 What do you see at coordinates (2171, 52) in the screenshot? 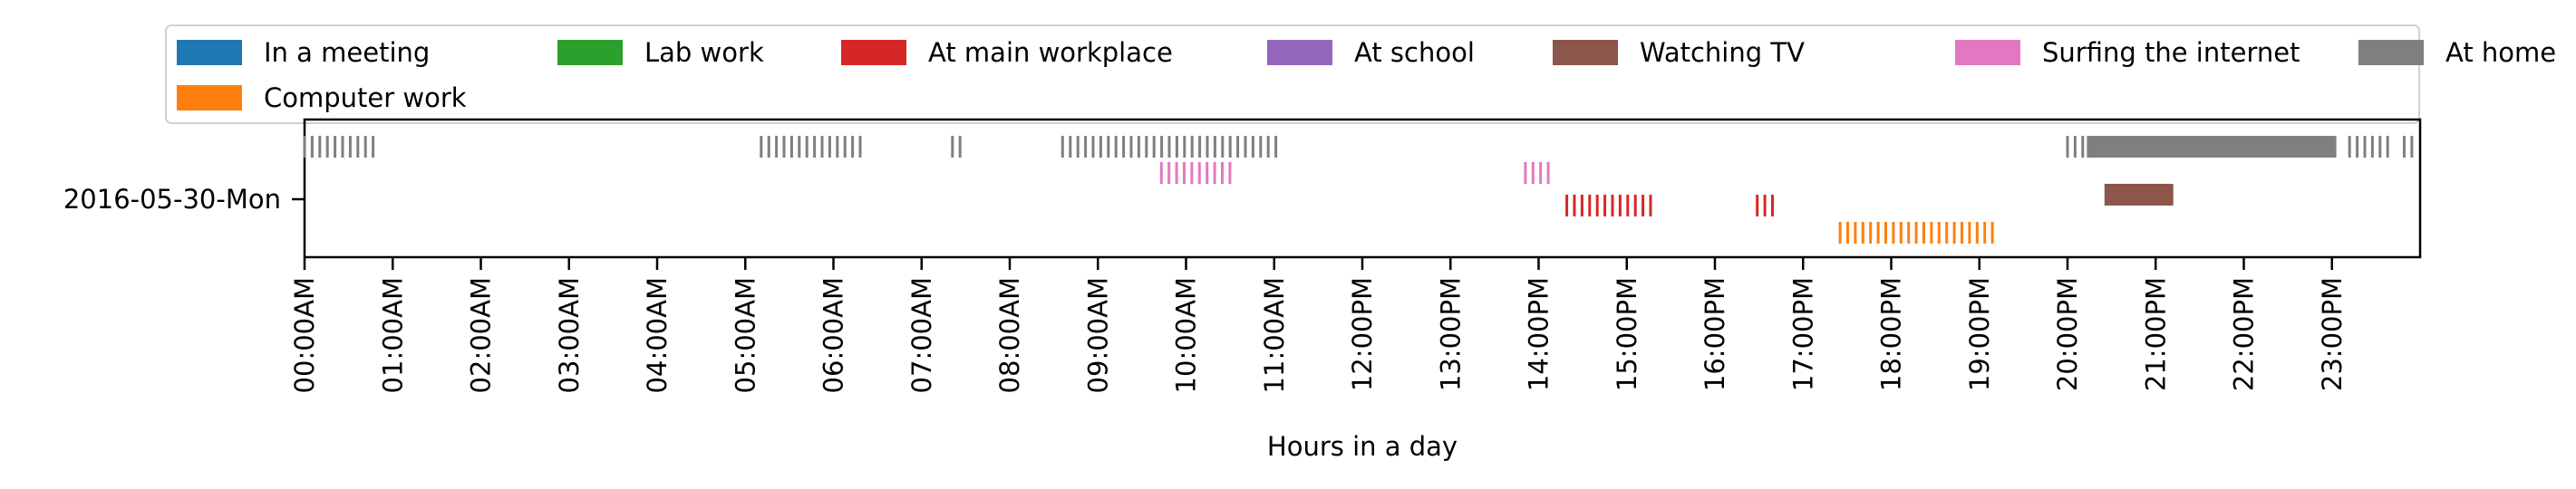
I see `legend-label: Surfing the internet` at bounding box center [2171, 52].